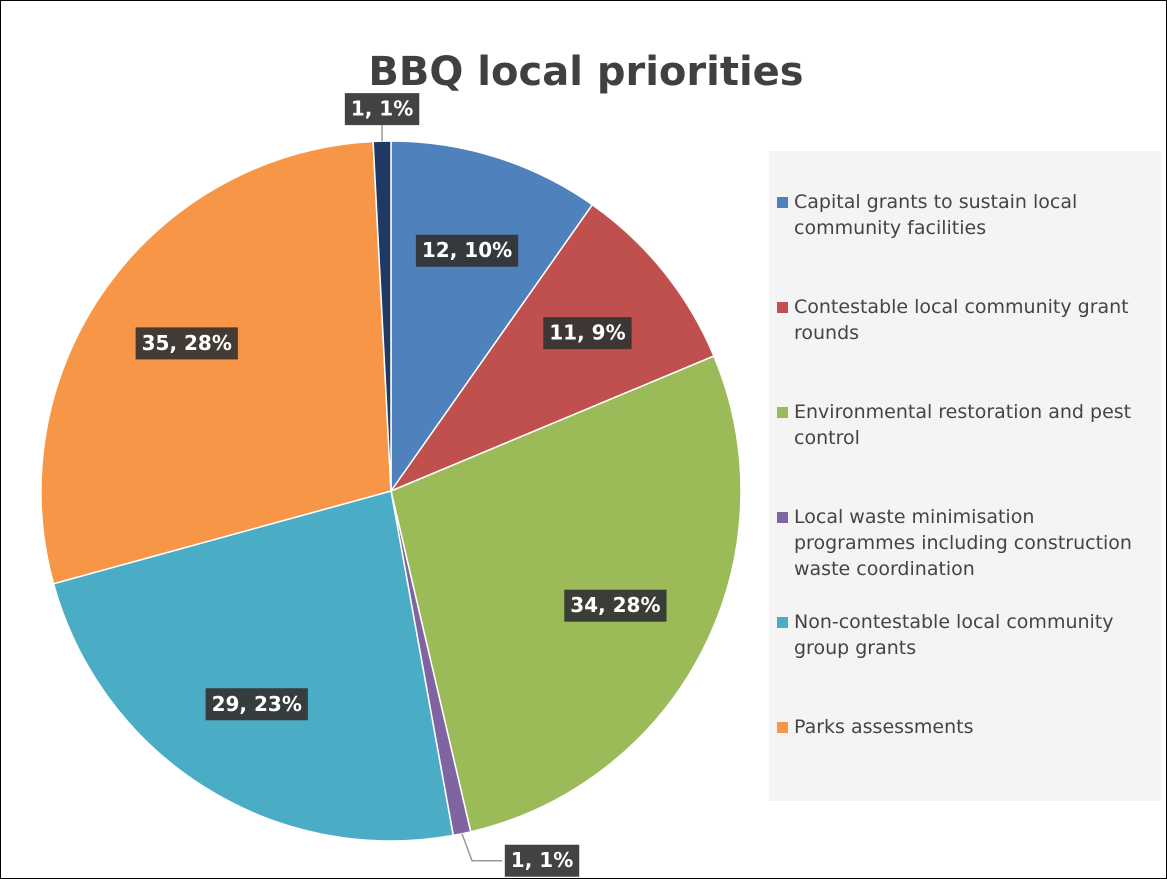  I want to click on legend-label: Parks assessments, so click(884, 727).